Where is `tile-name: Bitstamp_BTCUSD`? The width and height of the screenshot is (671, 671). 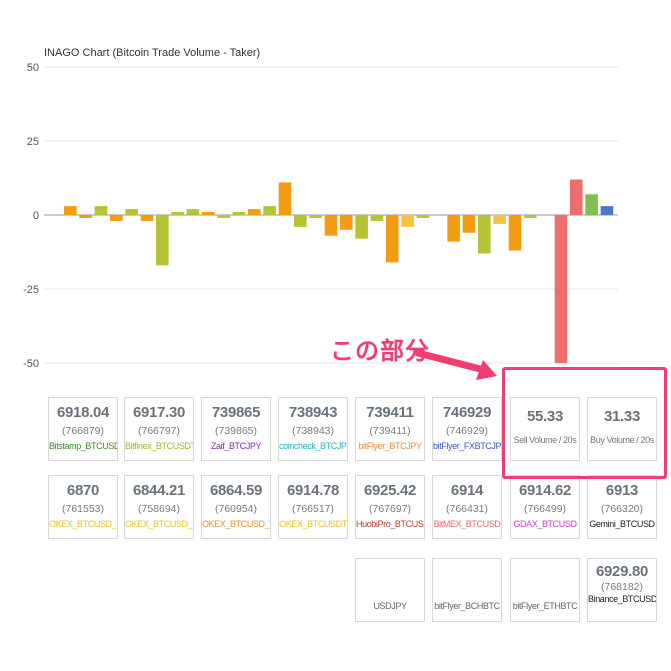 tile-name: Bitstamp_BTCUSD is located at coordinates (83, 446).